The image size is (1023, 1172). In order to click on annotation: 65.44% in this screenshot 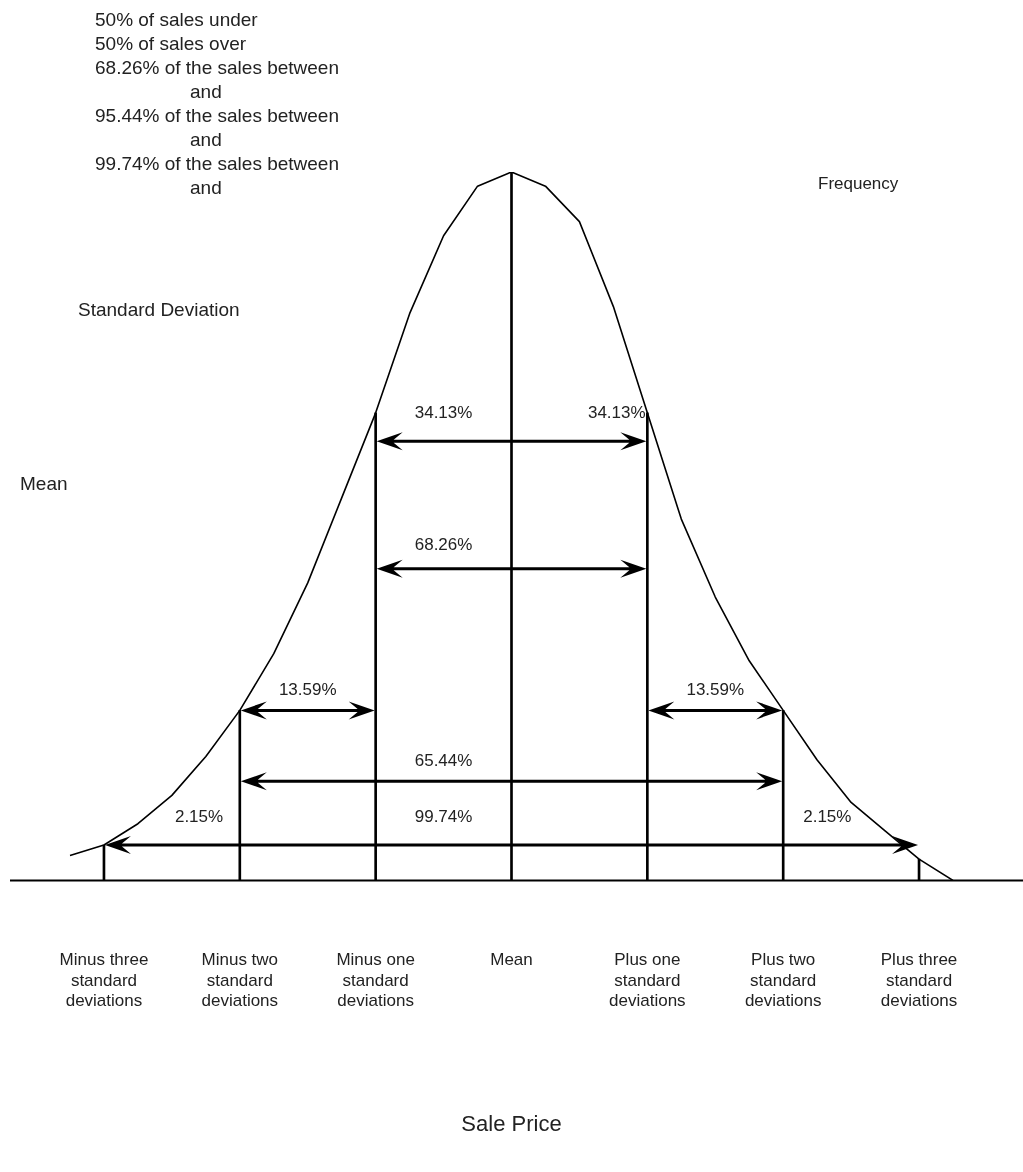, I will do `click(443, 760)`.